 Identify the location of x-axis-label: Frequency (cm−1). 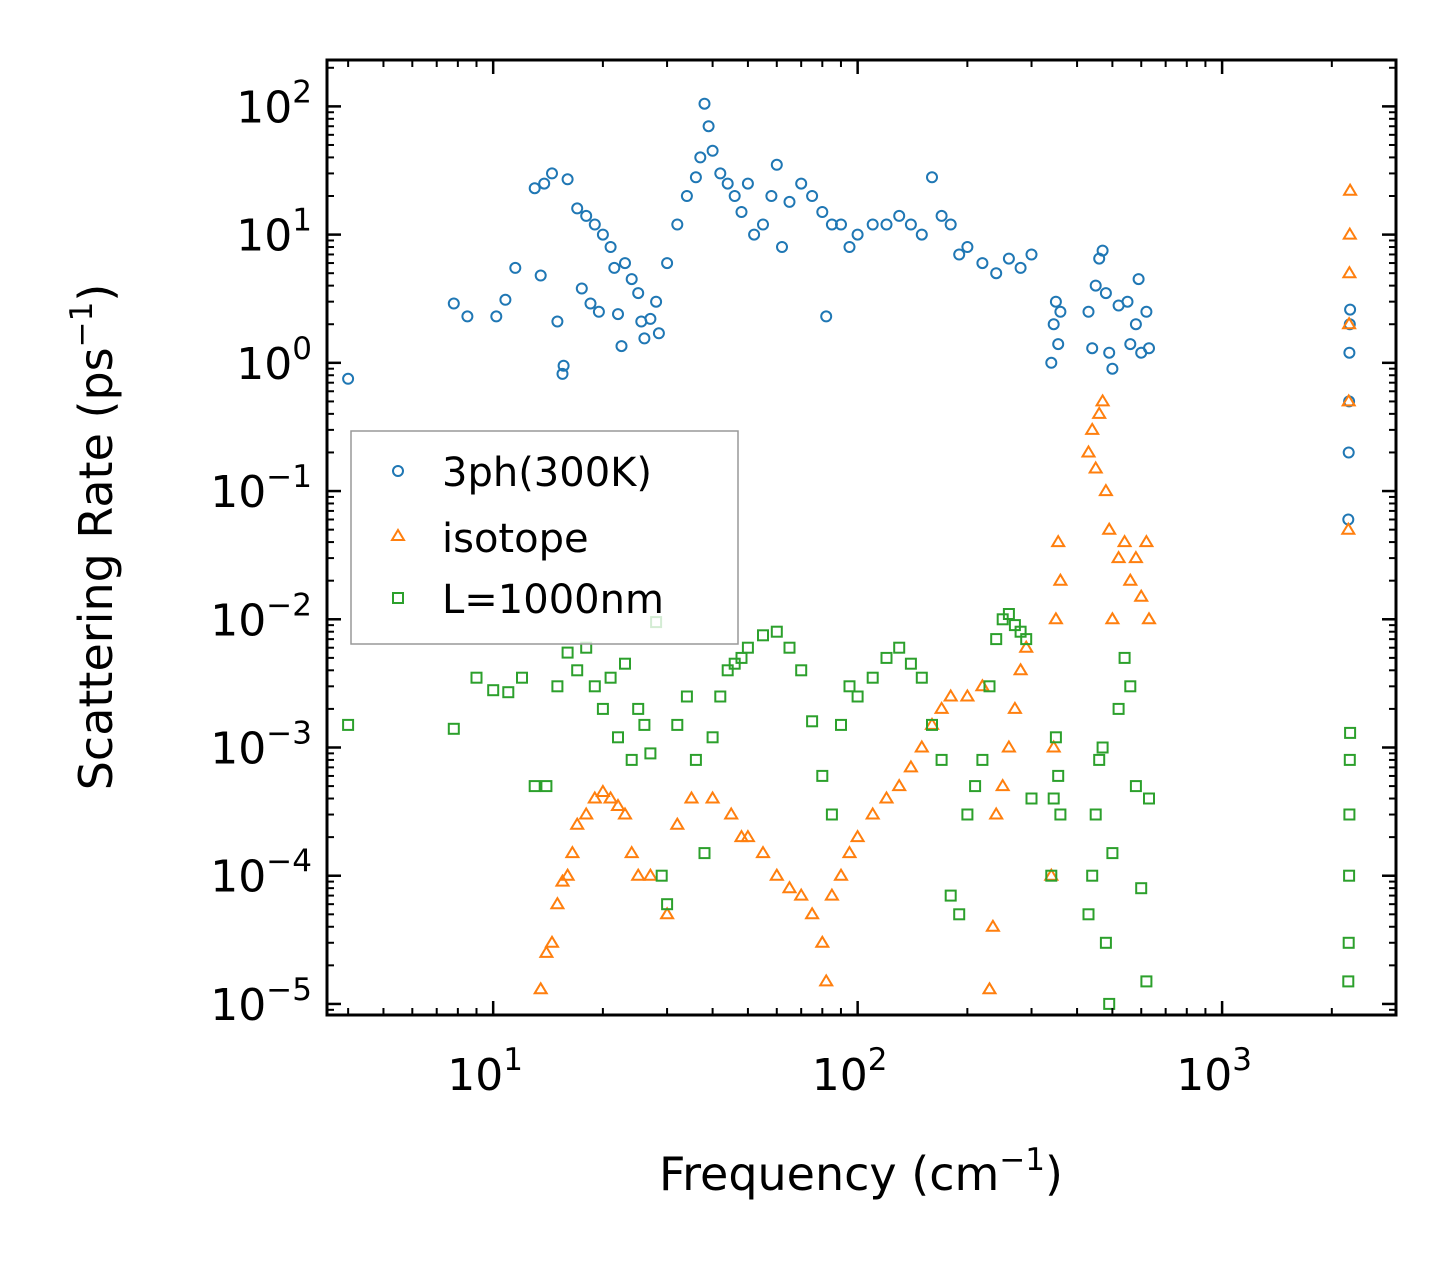
(861, 1171).